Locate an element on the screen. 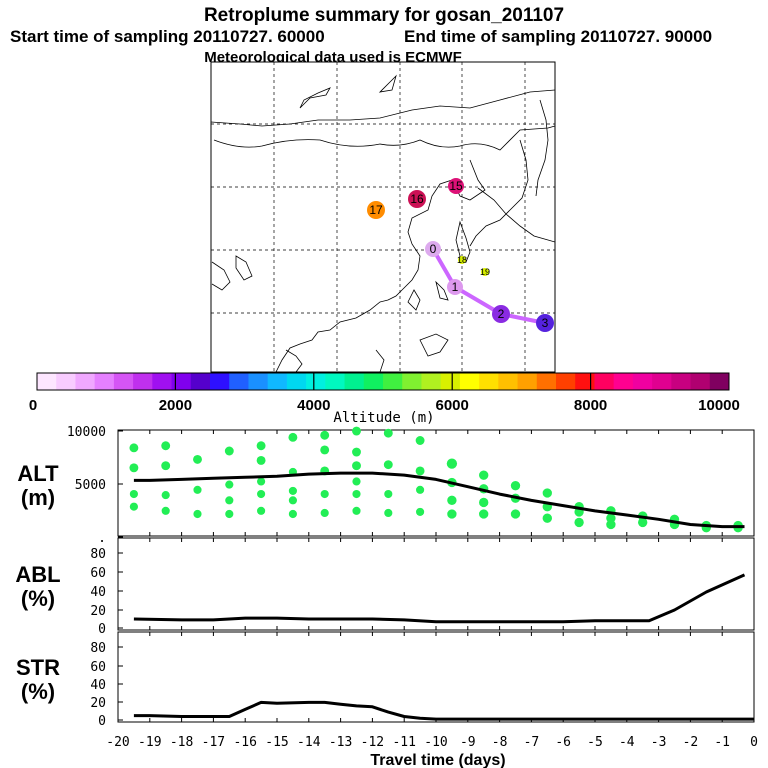 The image size is (768, 768). trajectory-marker-label: 17 is located at coordinates (376, 210).